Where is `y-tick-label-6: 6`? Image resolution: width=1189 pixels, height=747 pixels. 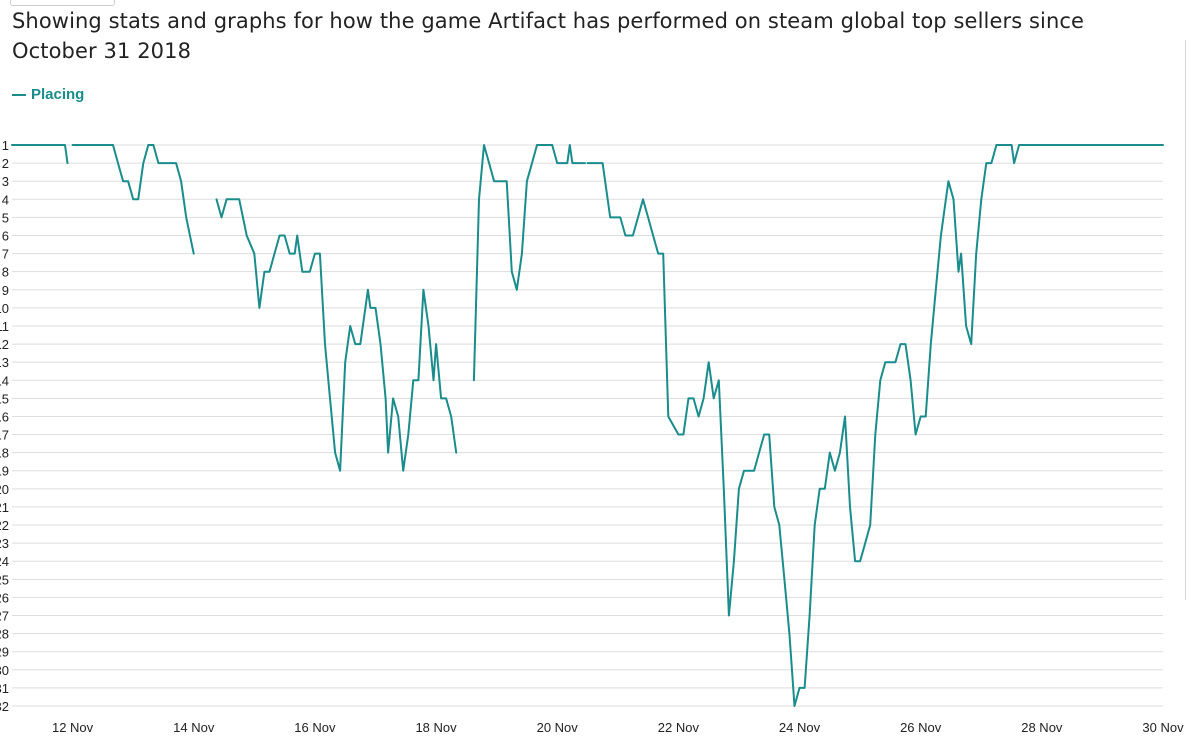
y-tick-label-6: 6 is located at coordinates (5, 235).